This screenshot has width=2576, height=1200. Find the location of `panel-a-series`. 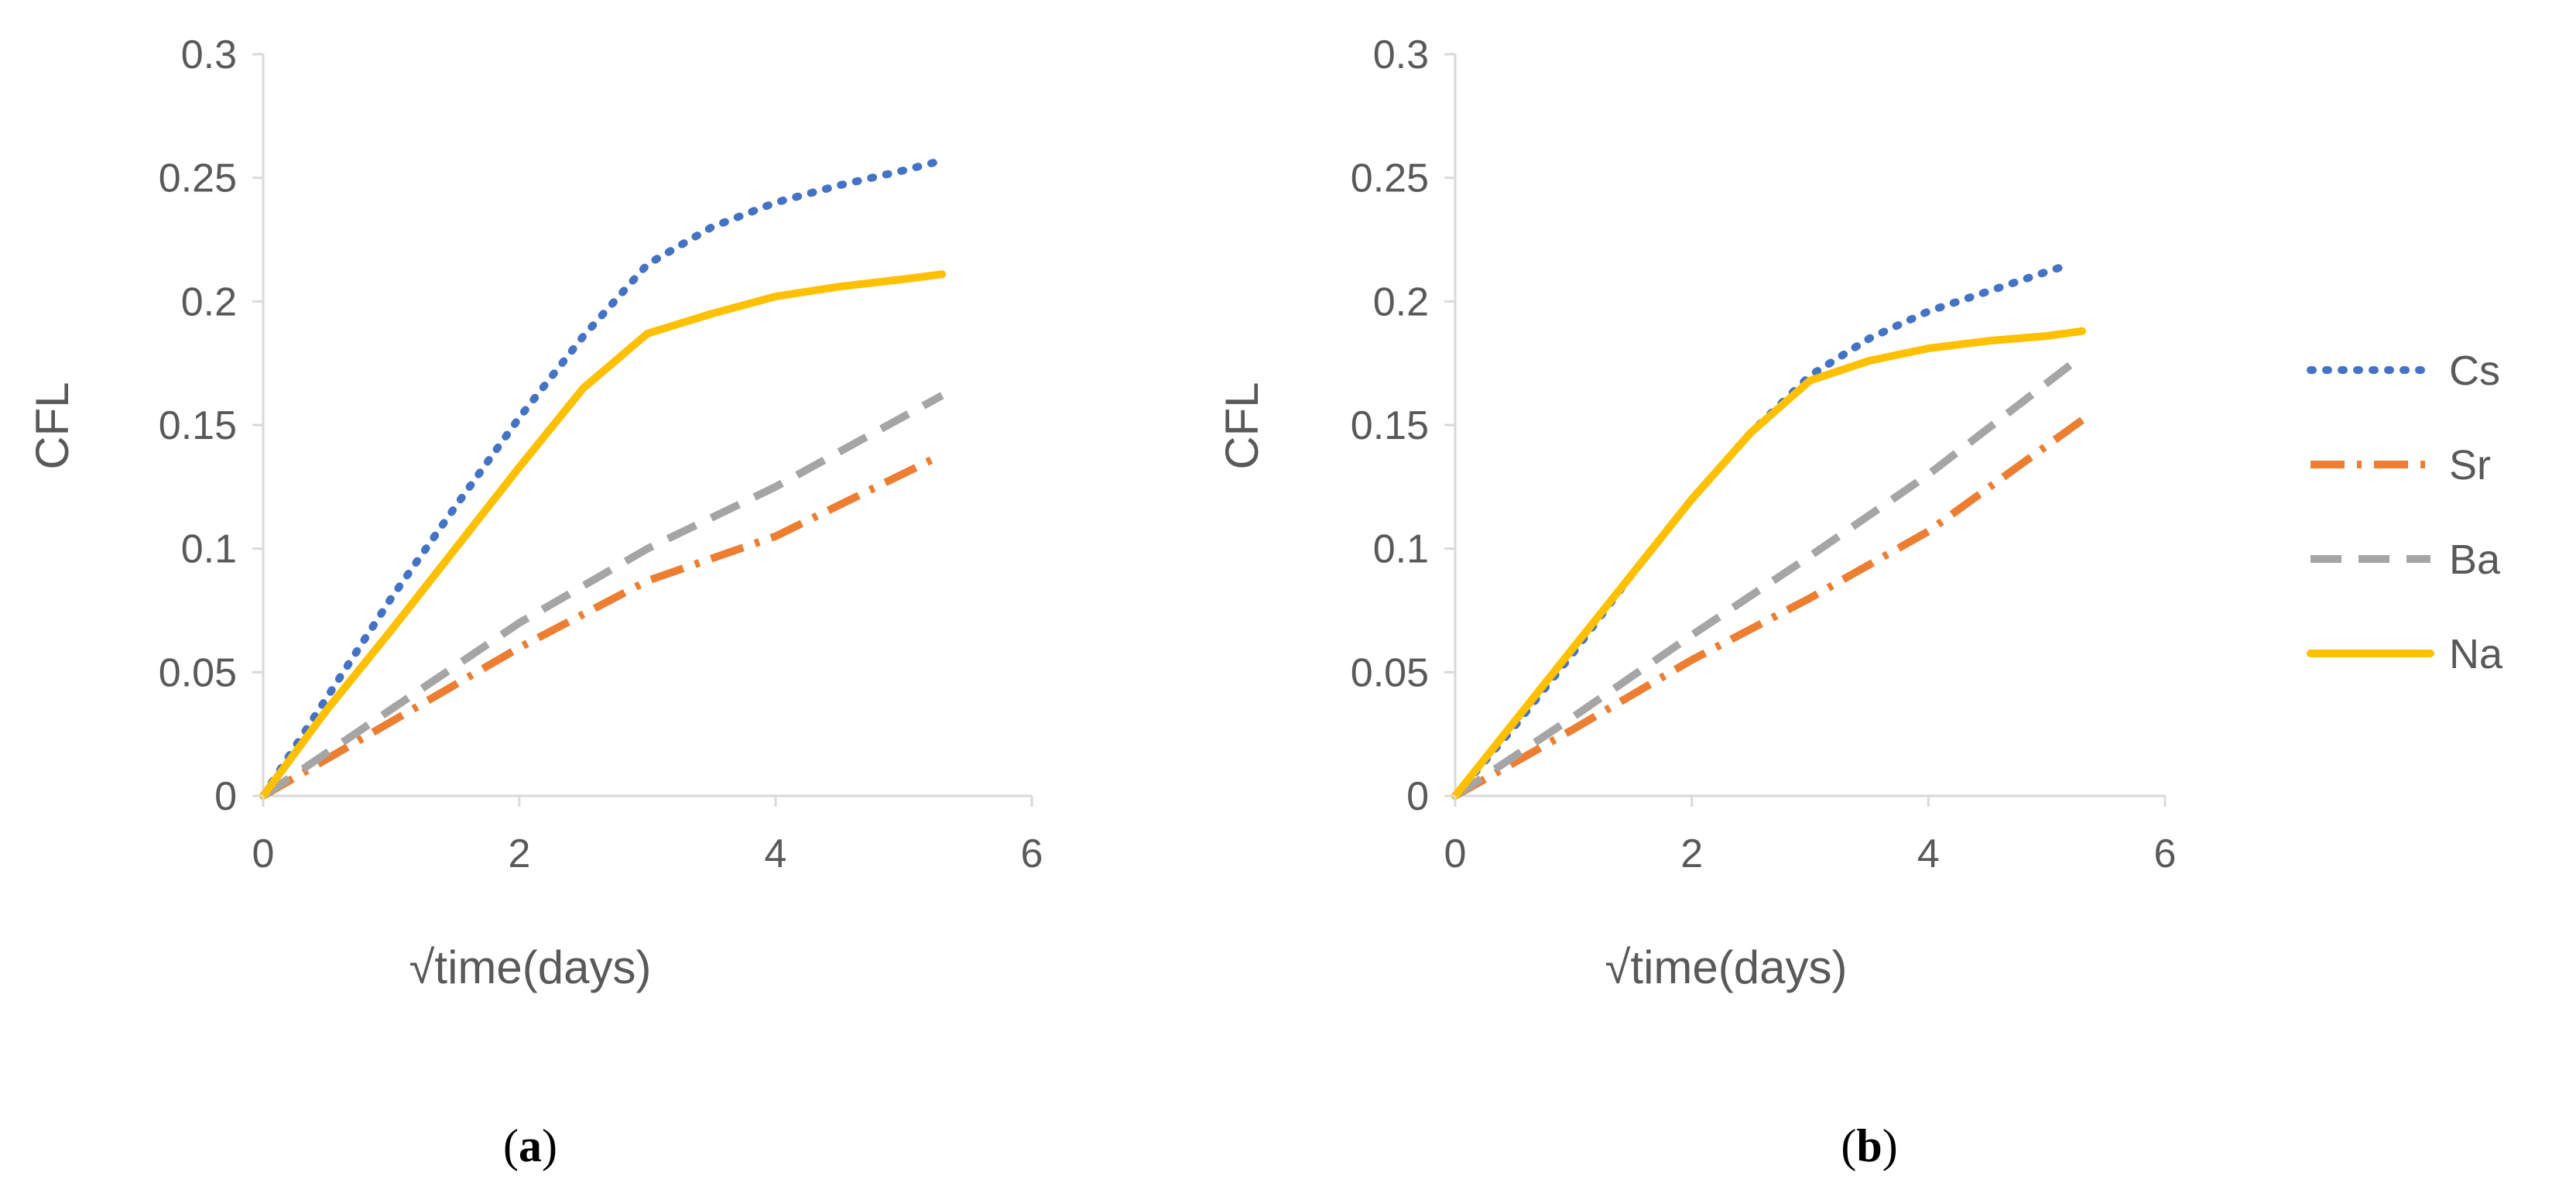

panel-a-series is located at coordinates (603, 478).